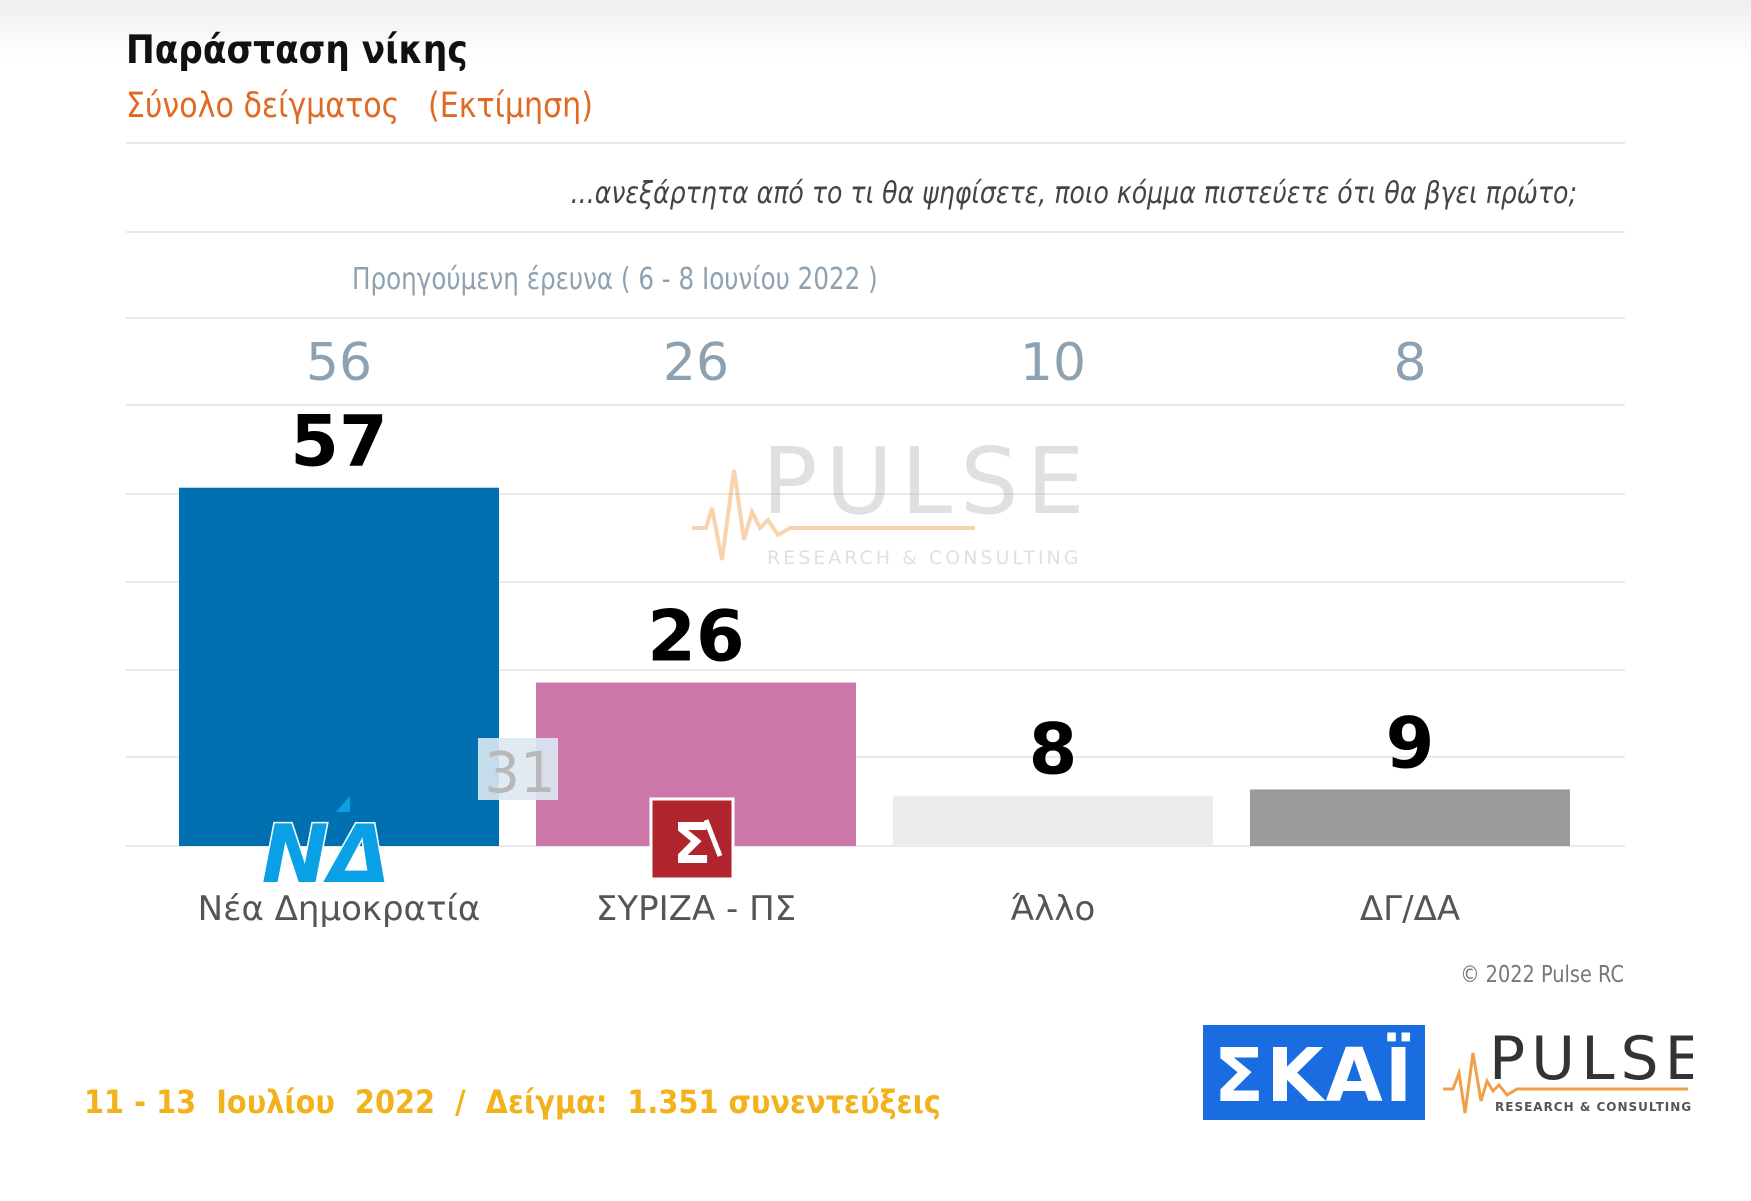  Describe the element at coordinates (713, 838) in the screenshot. I see `syriza-logo-star-icon` at that location.